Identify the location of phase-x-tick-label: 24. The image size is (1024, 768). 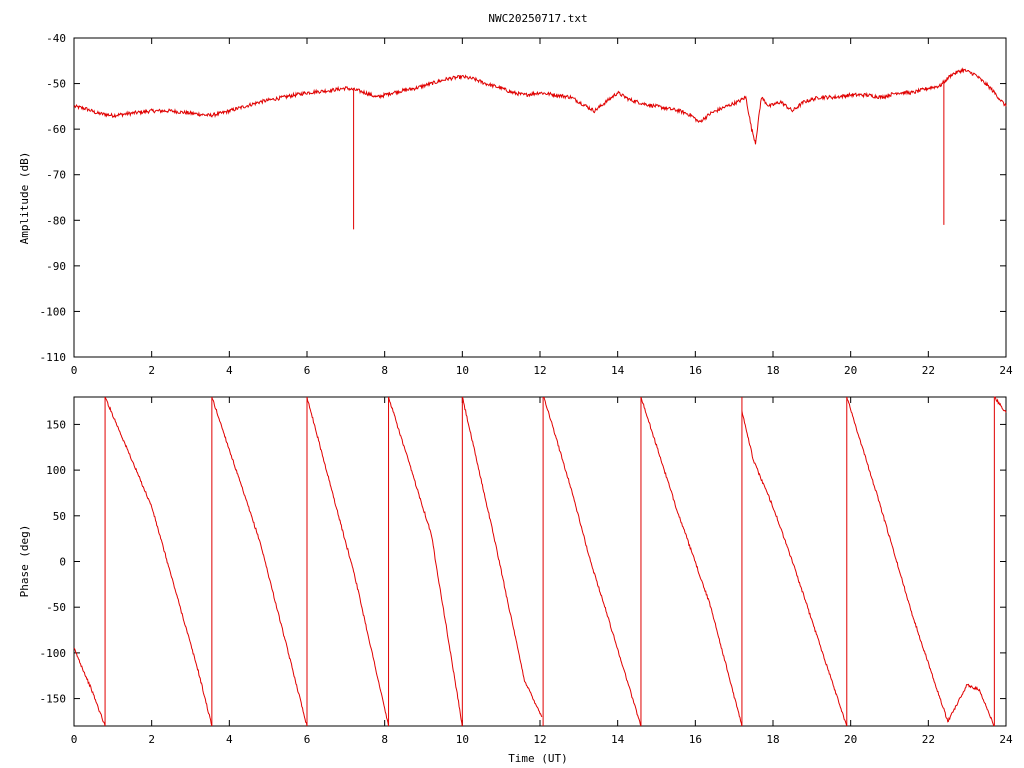
(1006, 739).